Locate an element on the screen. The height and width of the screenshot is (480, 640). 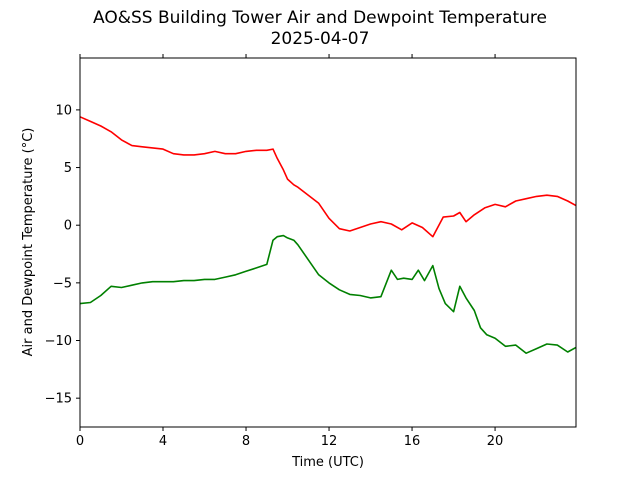
y-axis-label: Air and Dewpoint Temperature (°C) is located at coordinates (28, 242).